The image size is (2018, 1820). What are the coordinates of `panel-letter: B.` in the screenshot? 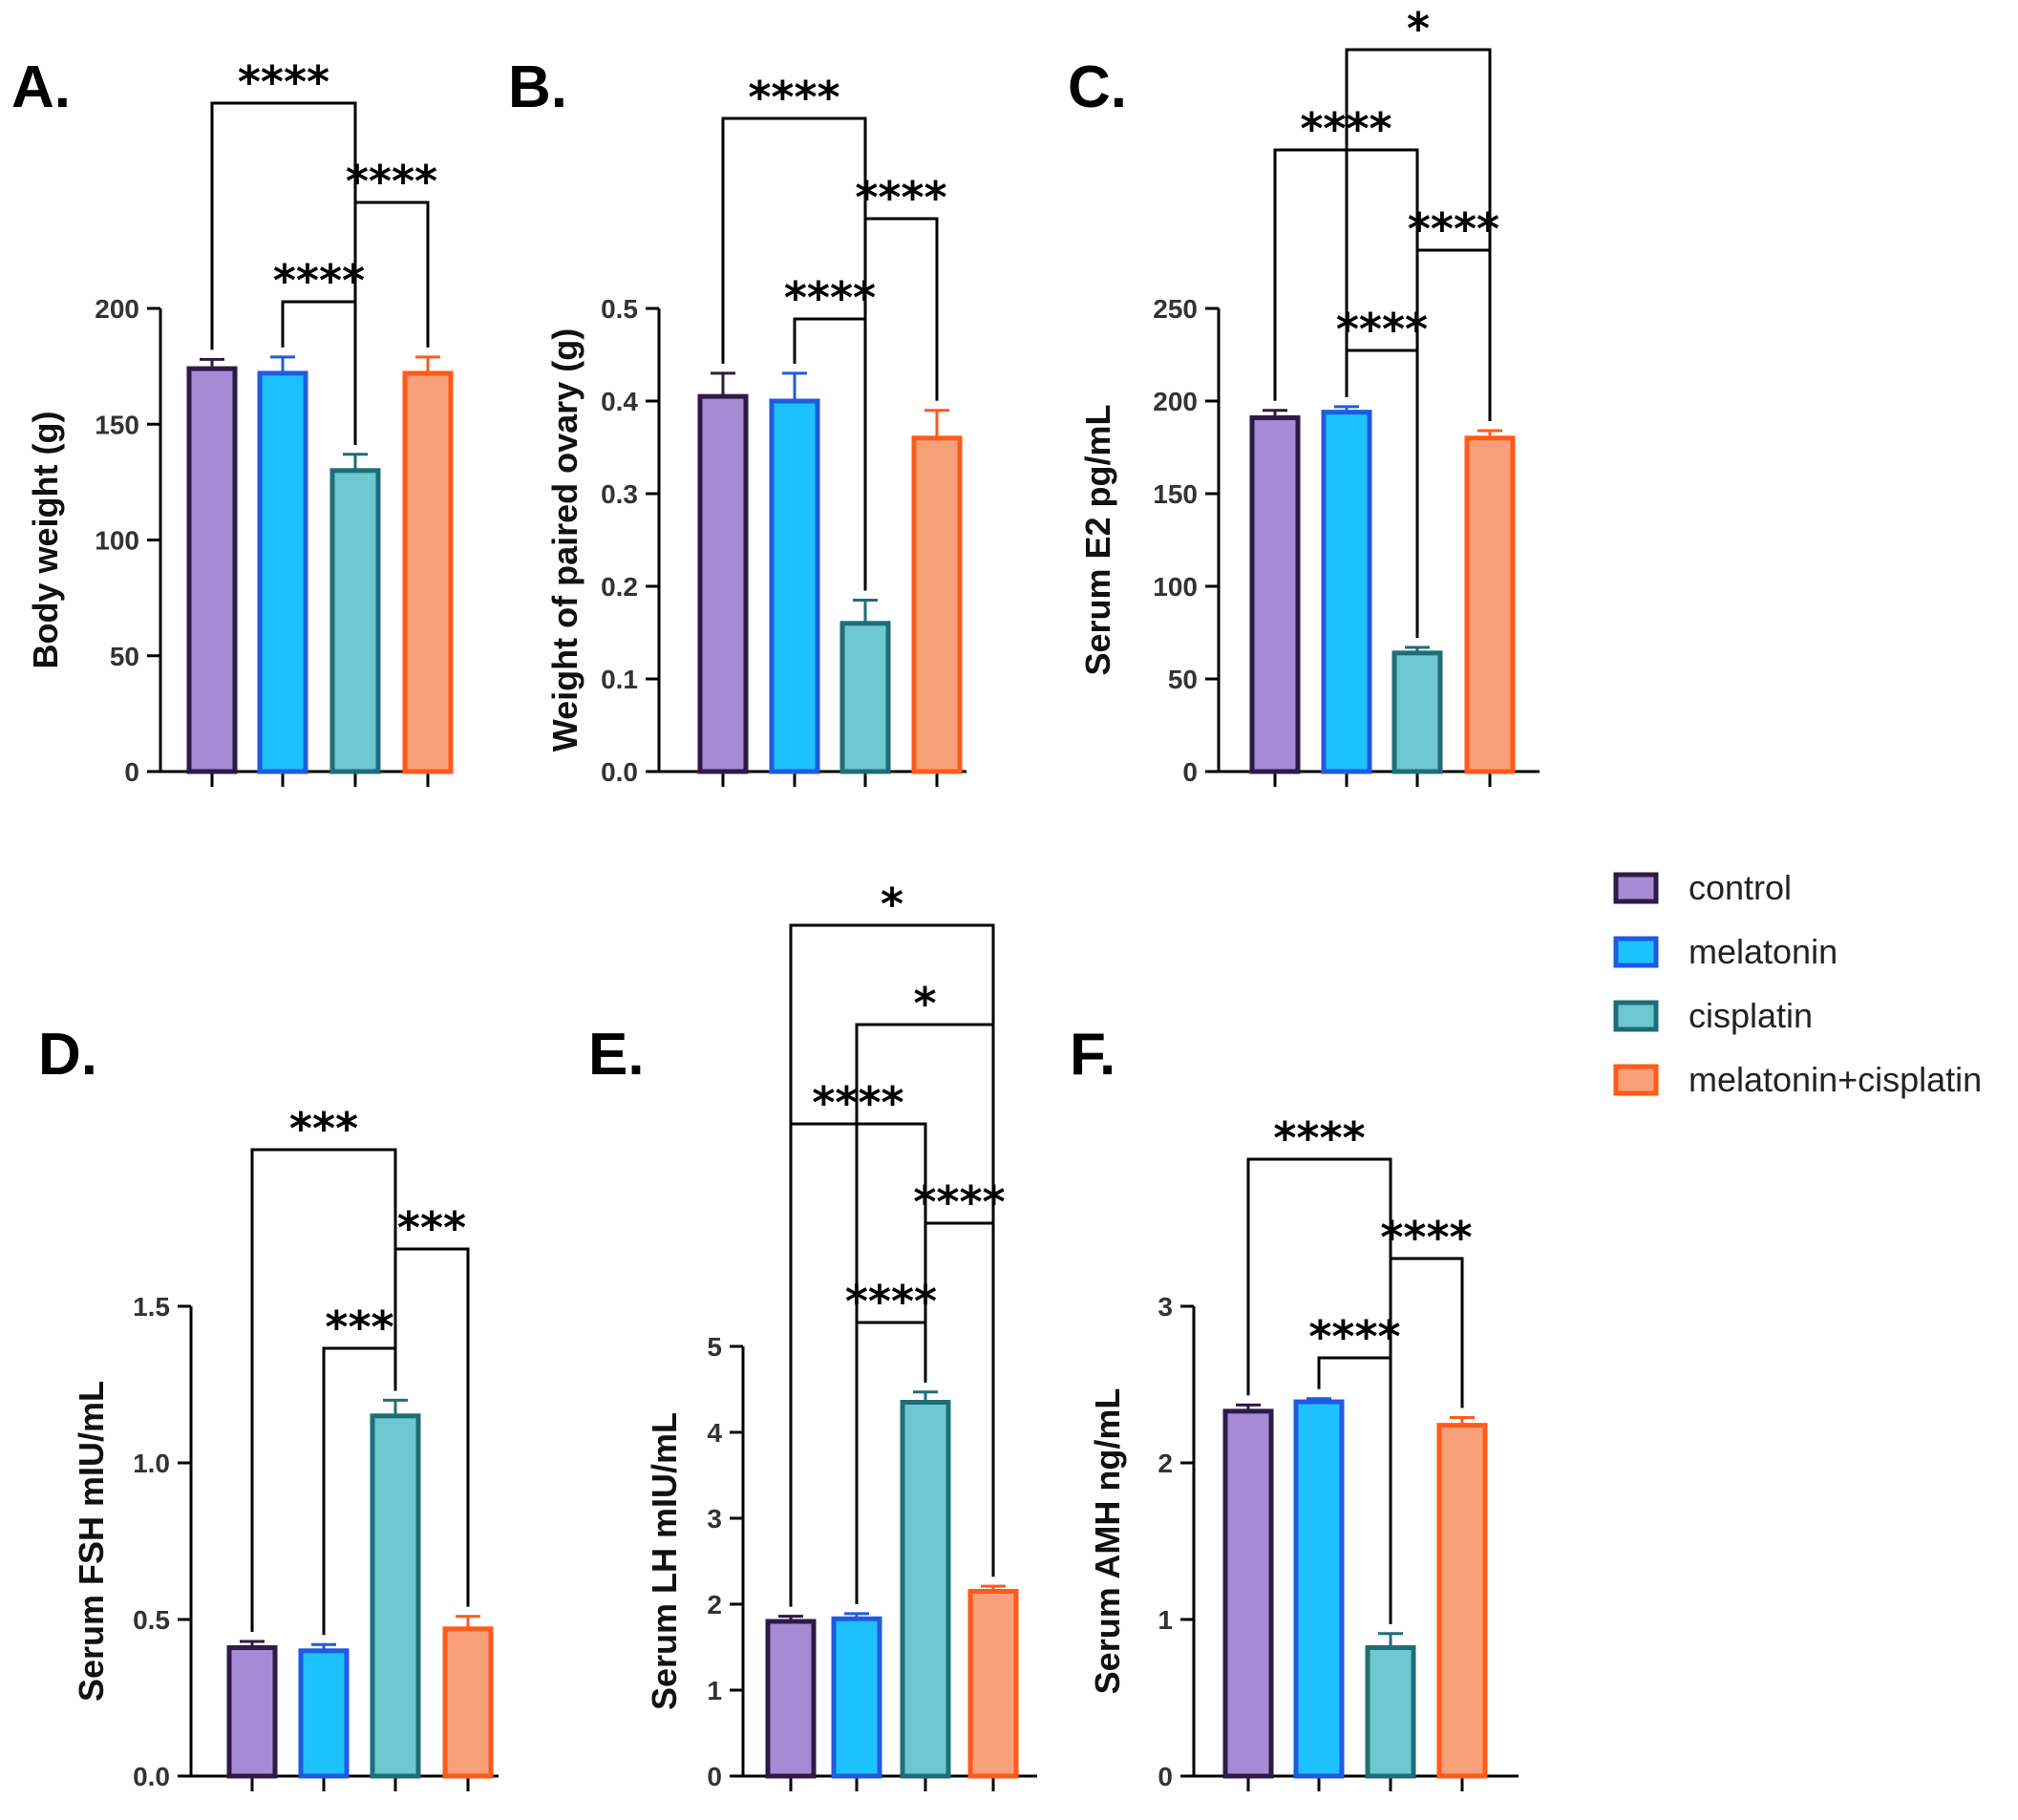 It's located at (537, 87).